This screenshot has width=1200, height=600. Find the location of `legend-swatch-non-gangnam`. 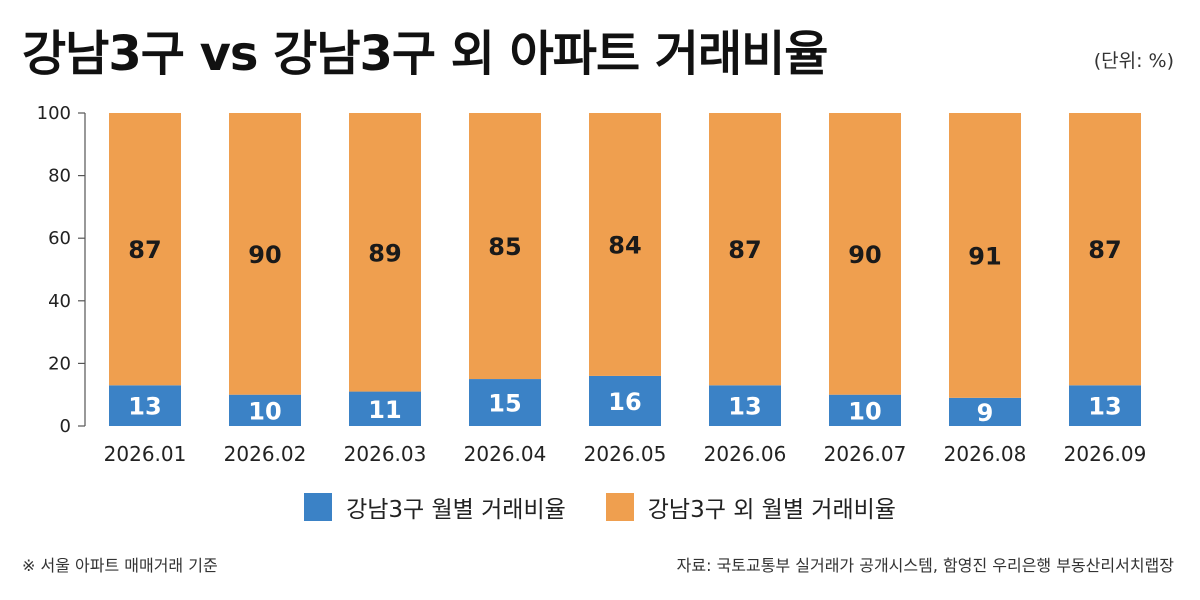

legend-swatch-non-gangnam is located at coordinates (619, 507).